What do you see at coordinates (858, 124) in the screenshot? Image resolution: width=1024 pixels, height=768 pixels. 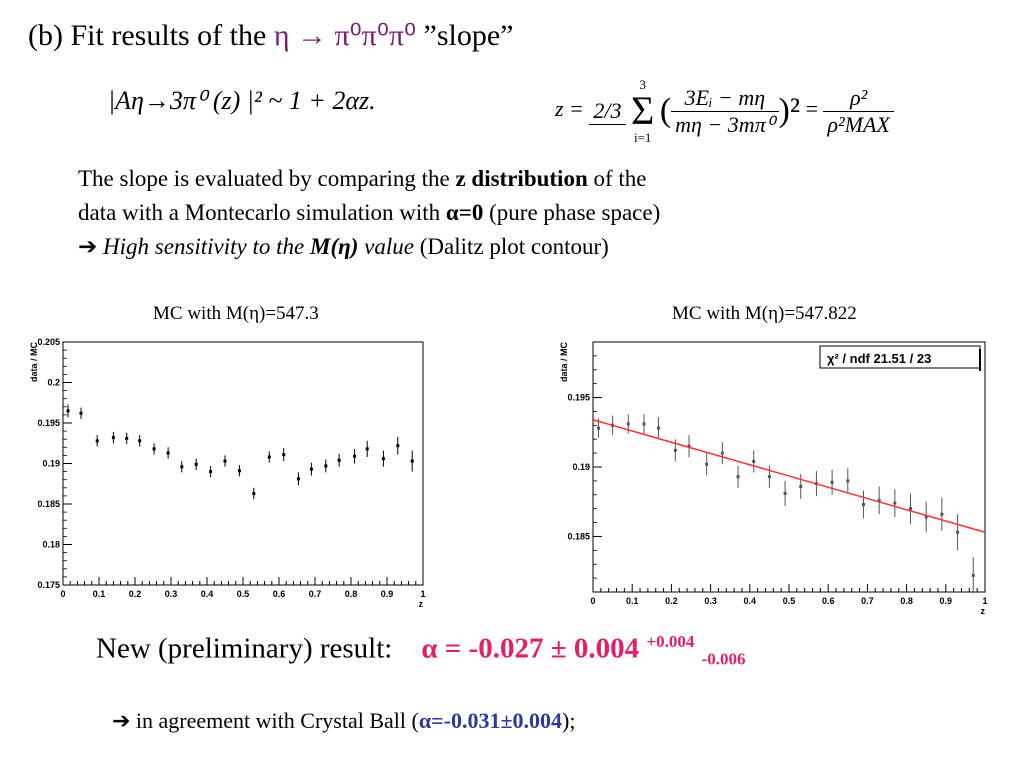 I see `rho-denominator: ρ²MAX` at bounding box center [858, 124].